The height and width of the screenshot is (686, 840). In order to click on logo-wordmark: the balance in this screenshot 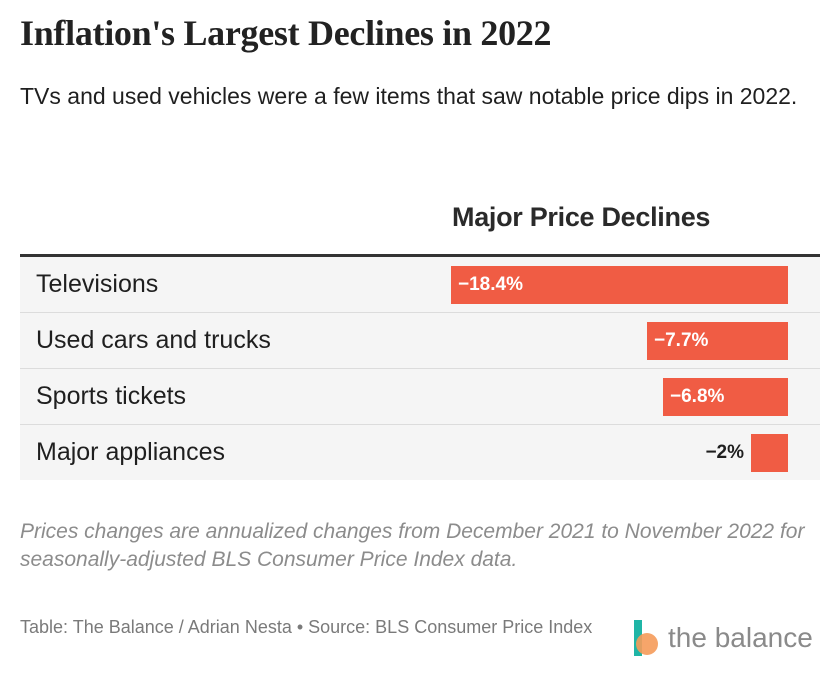, I will do `click(740, 637)`.